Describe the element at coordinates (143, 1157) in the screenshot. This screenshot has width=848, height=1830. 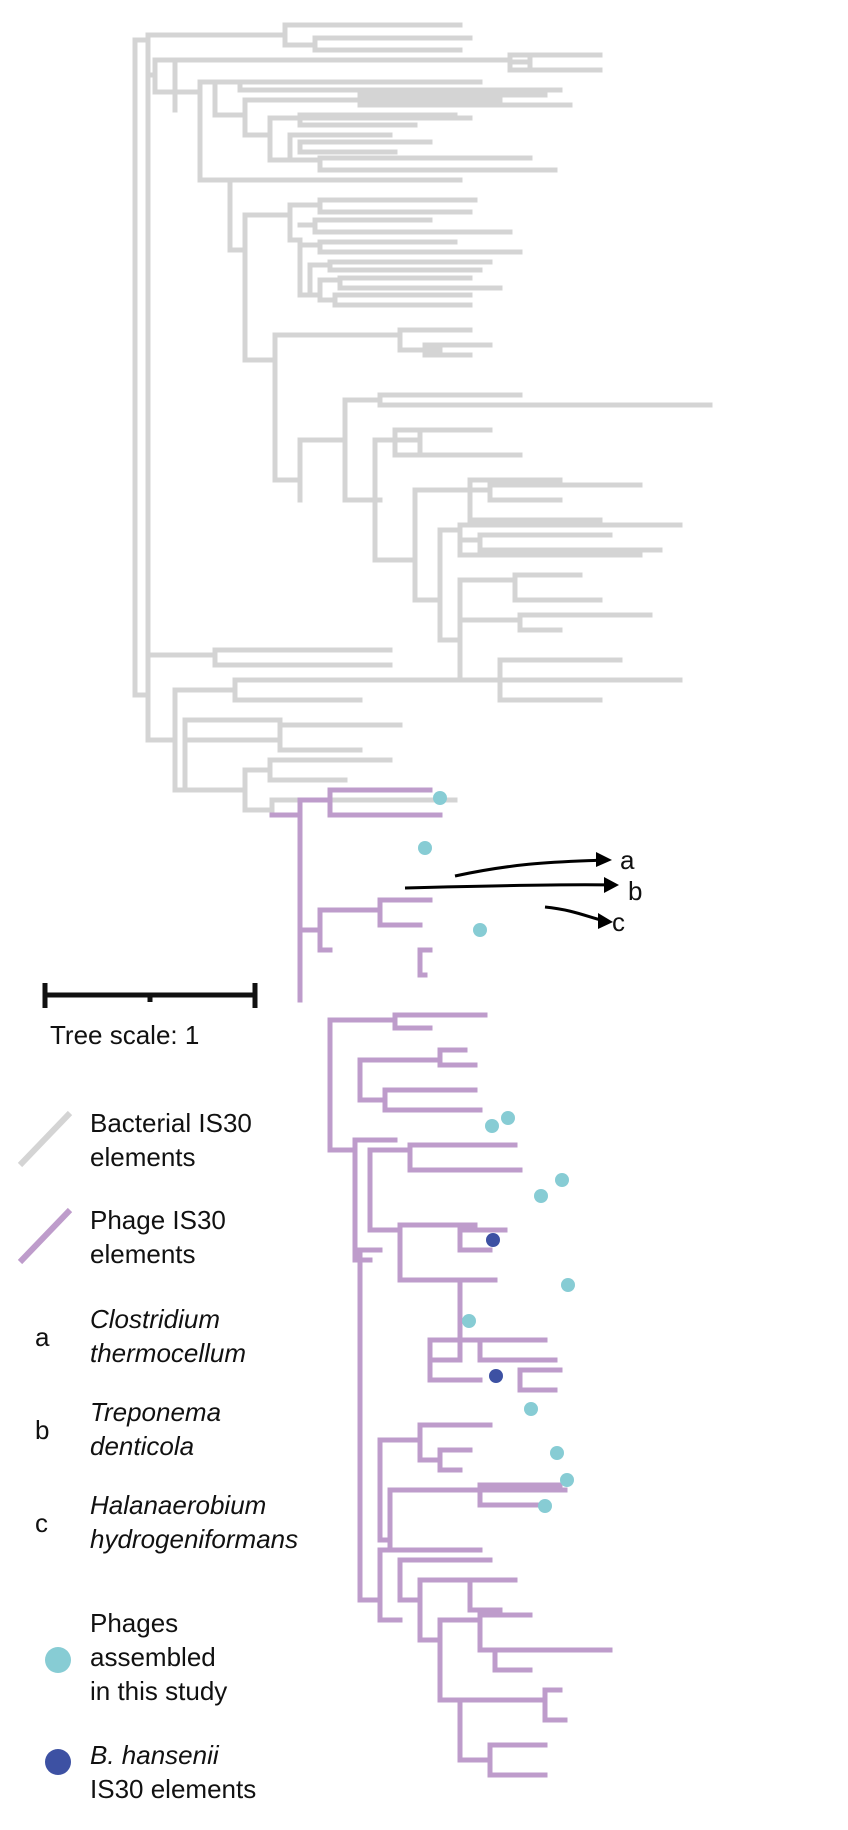
I see `legend-bacterial-line2: elements` at that location.